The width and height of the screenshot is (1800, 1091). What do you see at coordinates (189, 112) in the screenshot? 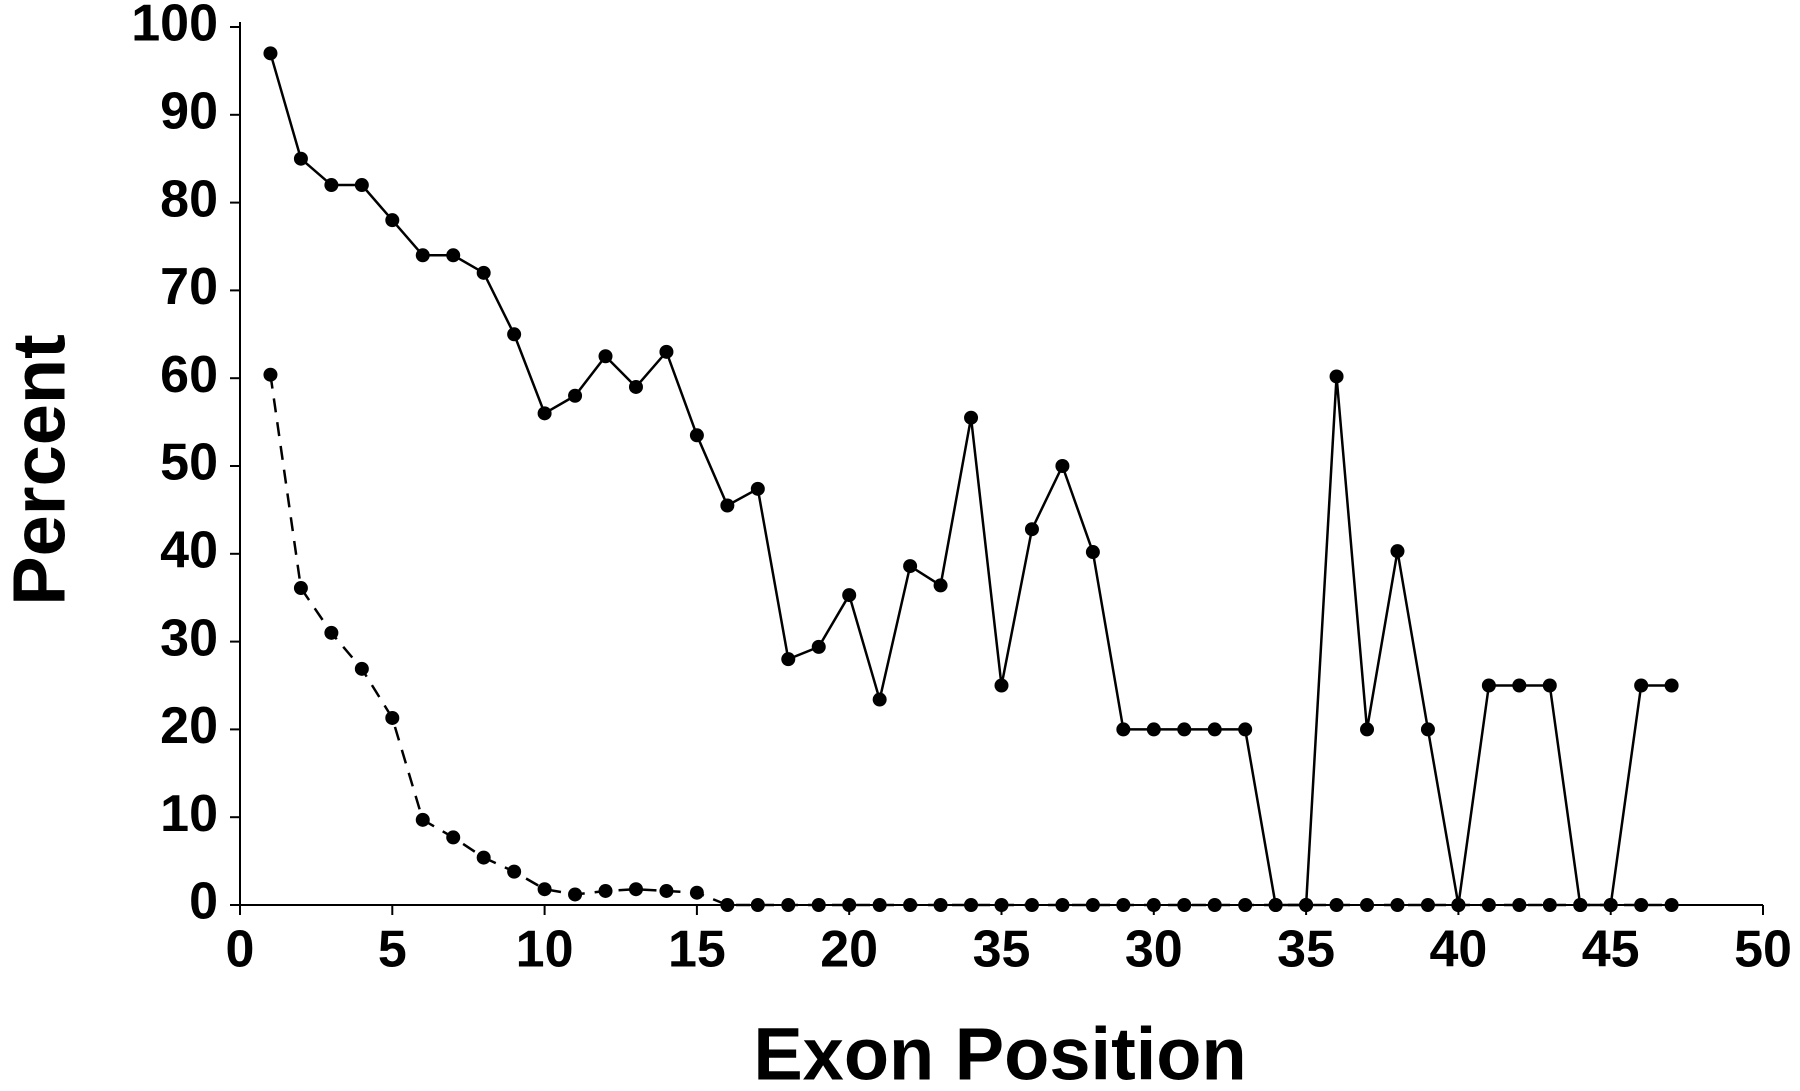
I see `y-tick-label: 90` at bounding box center [189, 112].